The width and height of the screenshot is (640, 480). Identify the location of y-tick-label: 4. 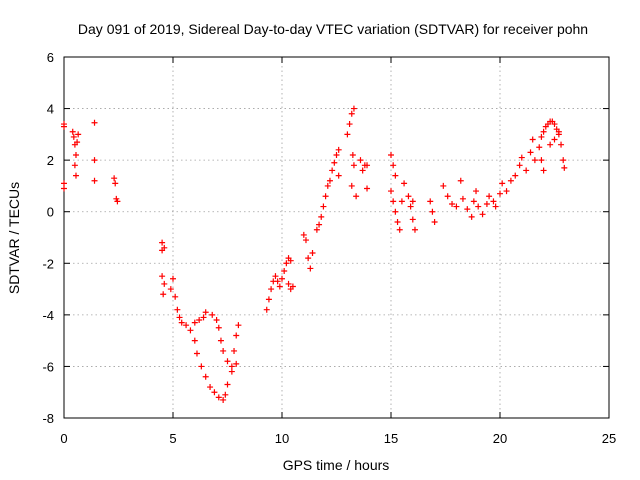
(50, 109).